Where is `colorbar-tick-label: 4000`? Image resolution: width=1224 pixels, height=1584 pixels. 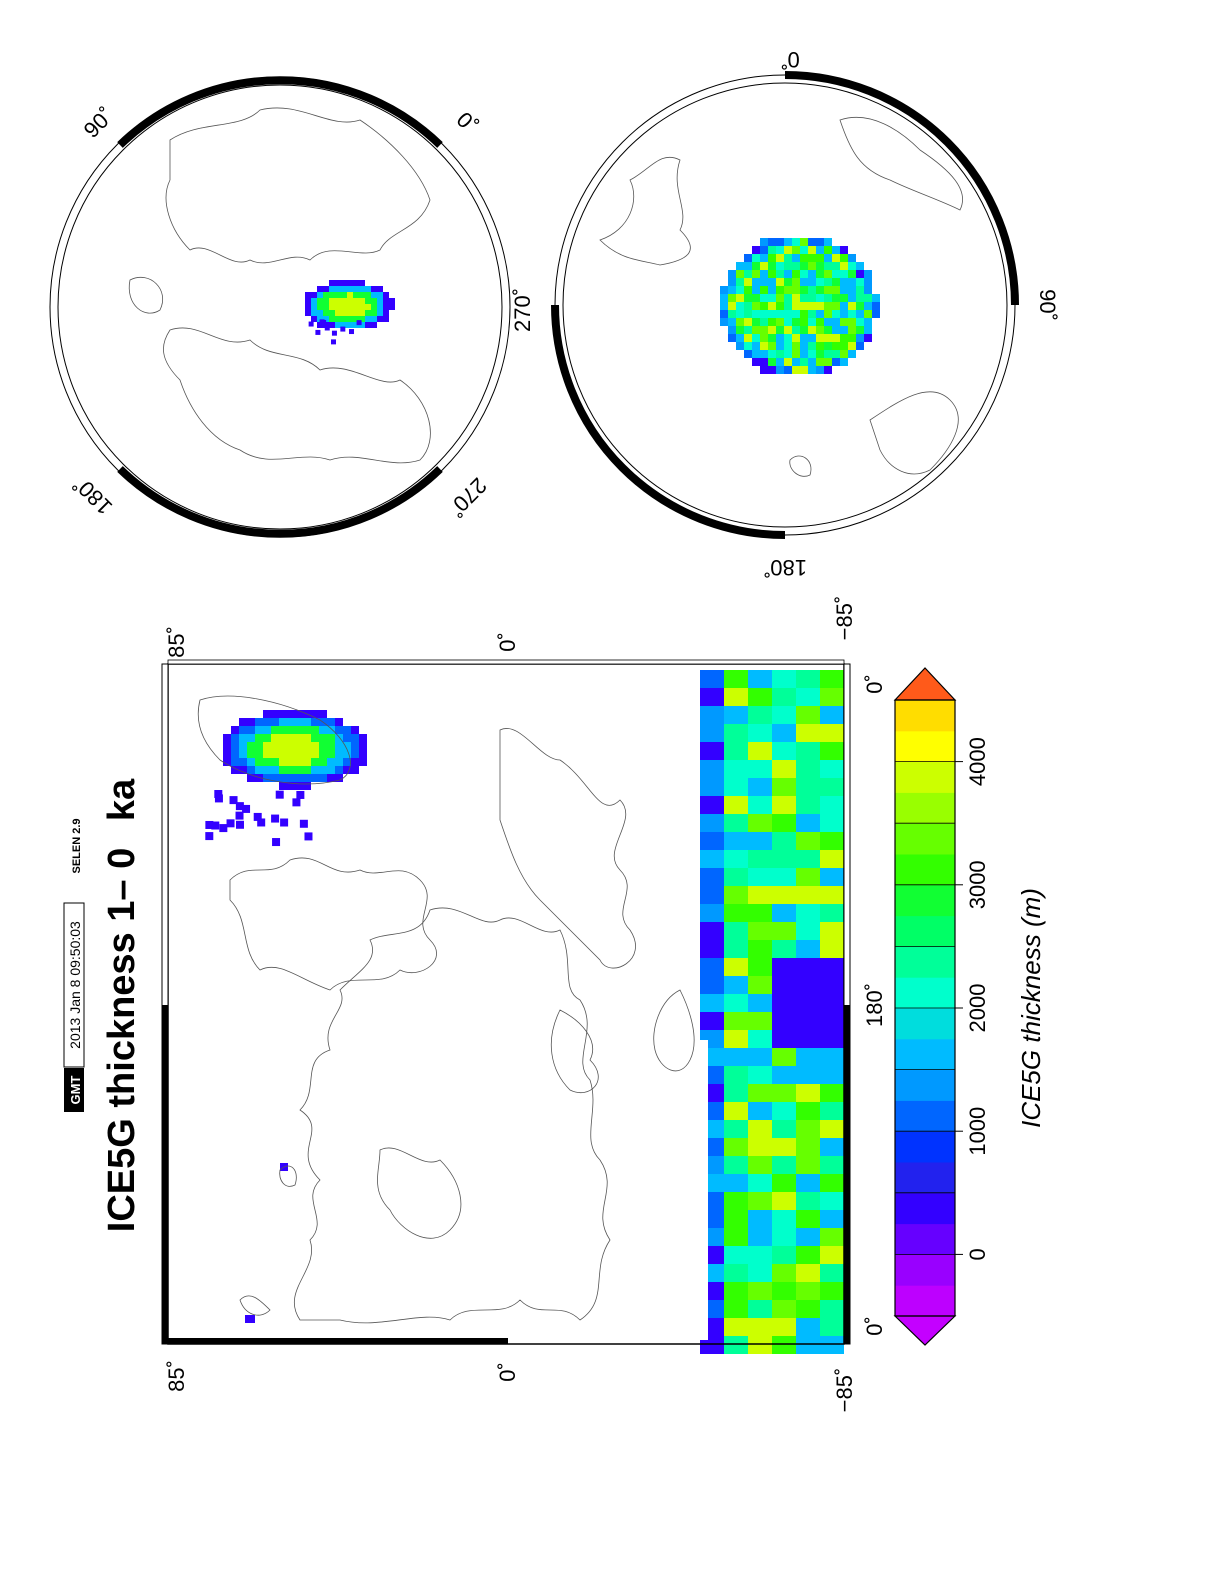
colorbar-tick-label: 4000 is located at coordinates (977, 761).